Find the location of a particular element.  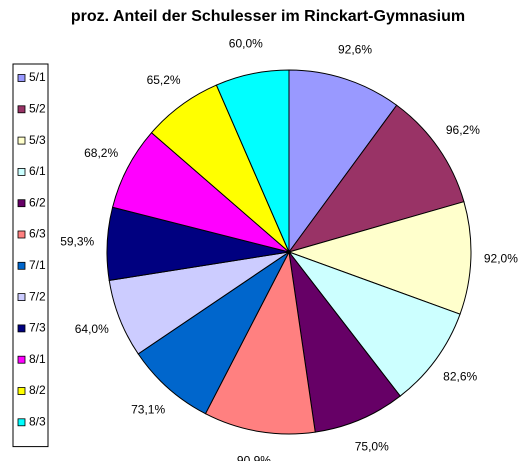

data-label: 60,0% is located at coordinates (246, 44).